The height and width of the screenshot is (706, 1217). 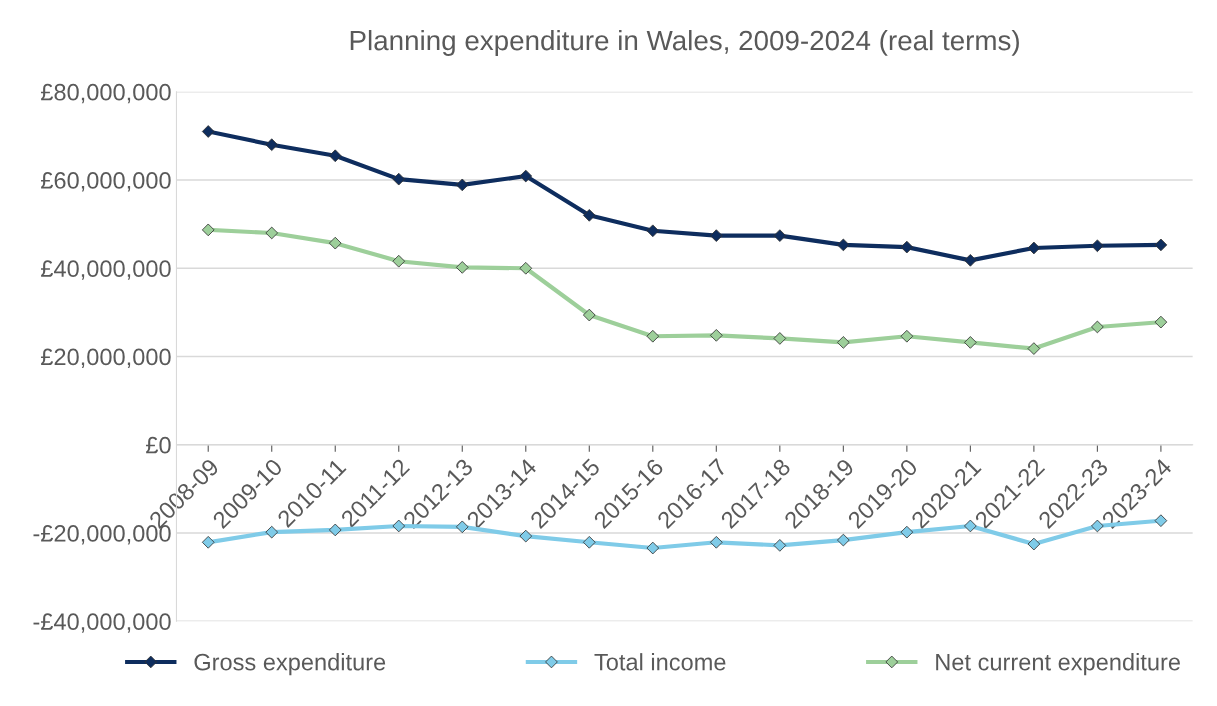 I want to click on chart-title: Planning expenditure in Wales, 2009-2024 (real terms), so click(x=684, y=42).